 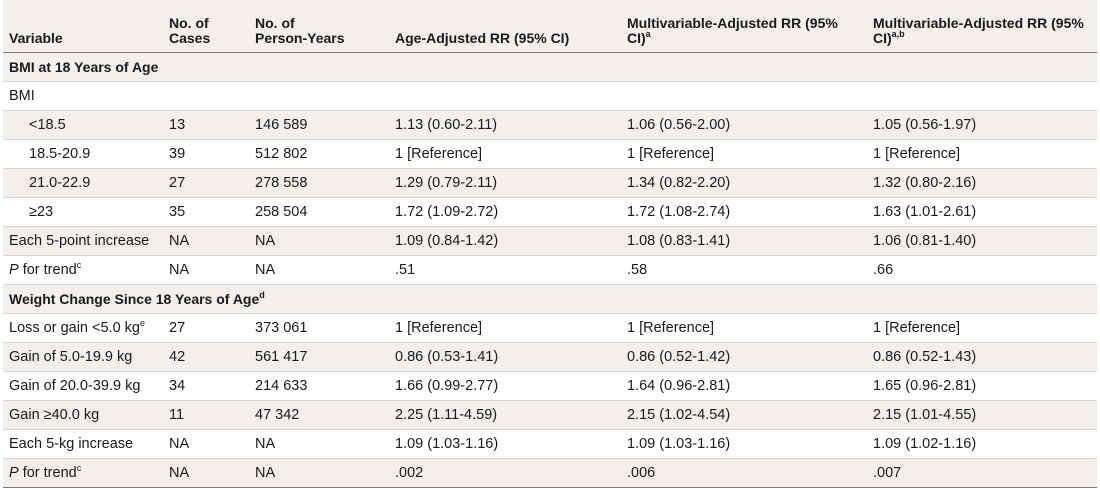 What do you see at coordinates (405, 270) in the screenshot?
I see `cell-age-adjusted: .51` at bounding box center [405, 270].